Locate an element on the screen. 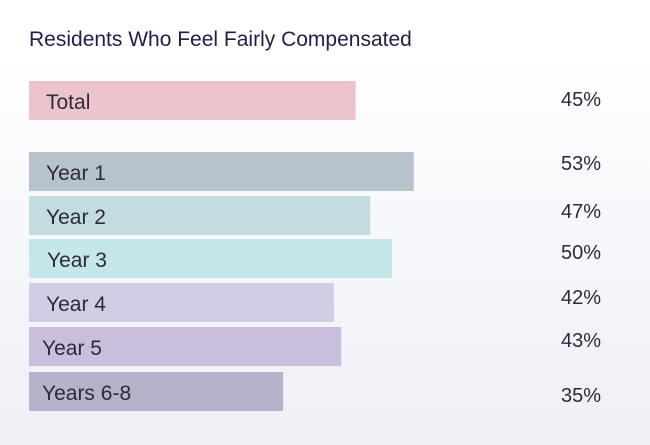 The image size is (650, 445). value-label: 42% is located at coordinates (581, 298).